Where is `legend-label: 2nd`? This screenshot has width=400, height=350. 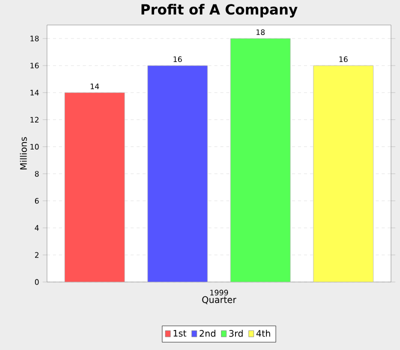 legend-label: 2nd is located at coordinates (208, 333).